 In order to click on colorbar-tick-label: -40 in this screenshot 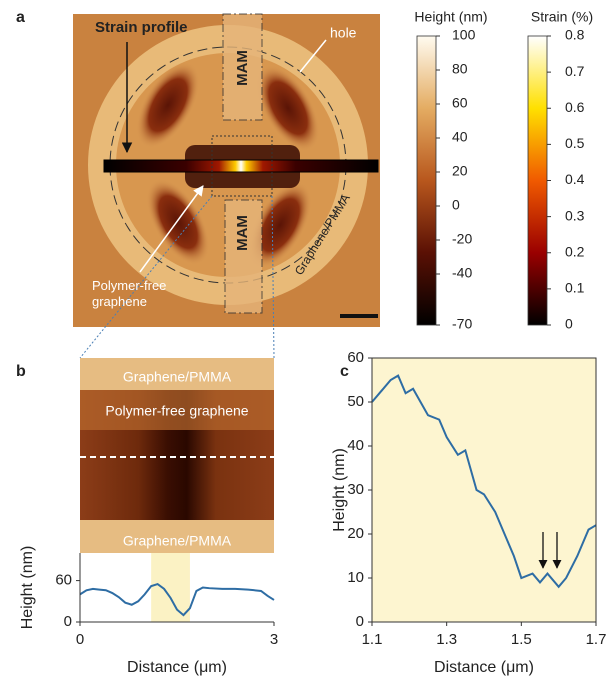, I will do `click(462, 273)`.